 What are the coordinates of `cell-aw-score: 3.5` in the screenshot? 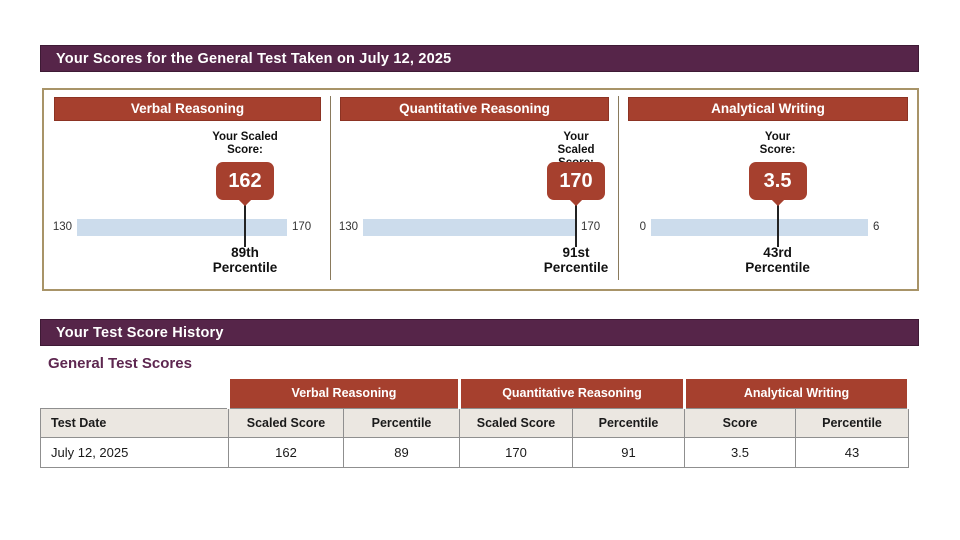 It's located at (740, 452).